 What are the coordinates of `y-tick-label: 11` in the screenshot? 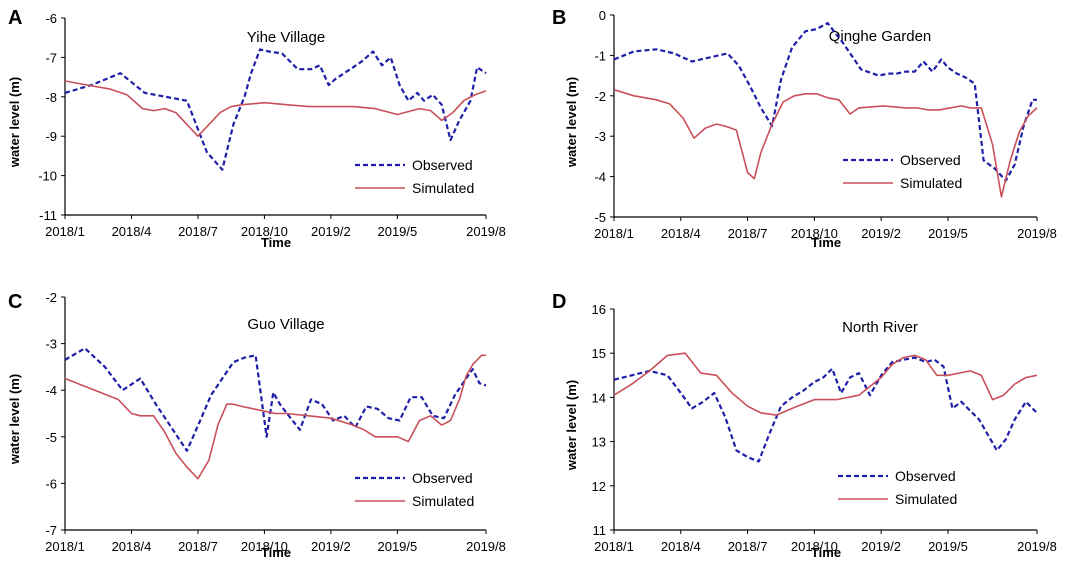 It's located at (600, 530).